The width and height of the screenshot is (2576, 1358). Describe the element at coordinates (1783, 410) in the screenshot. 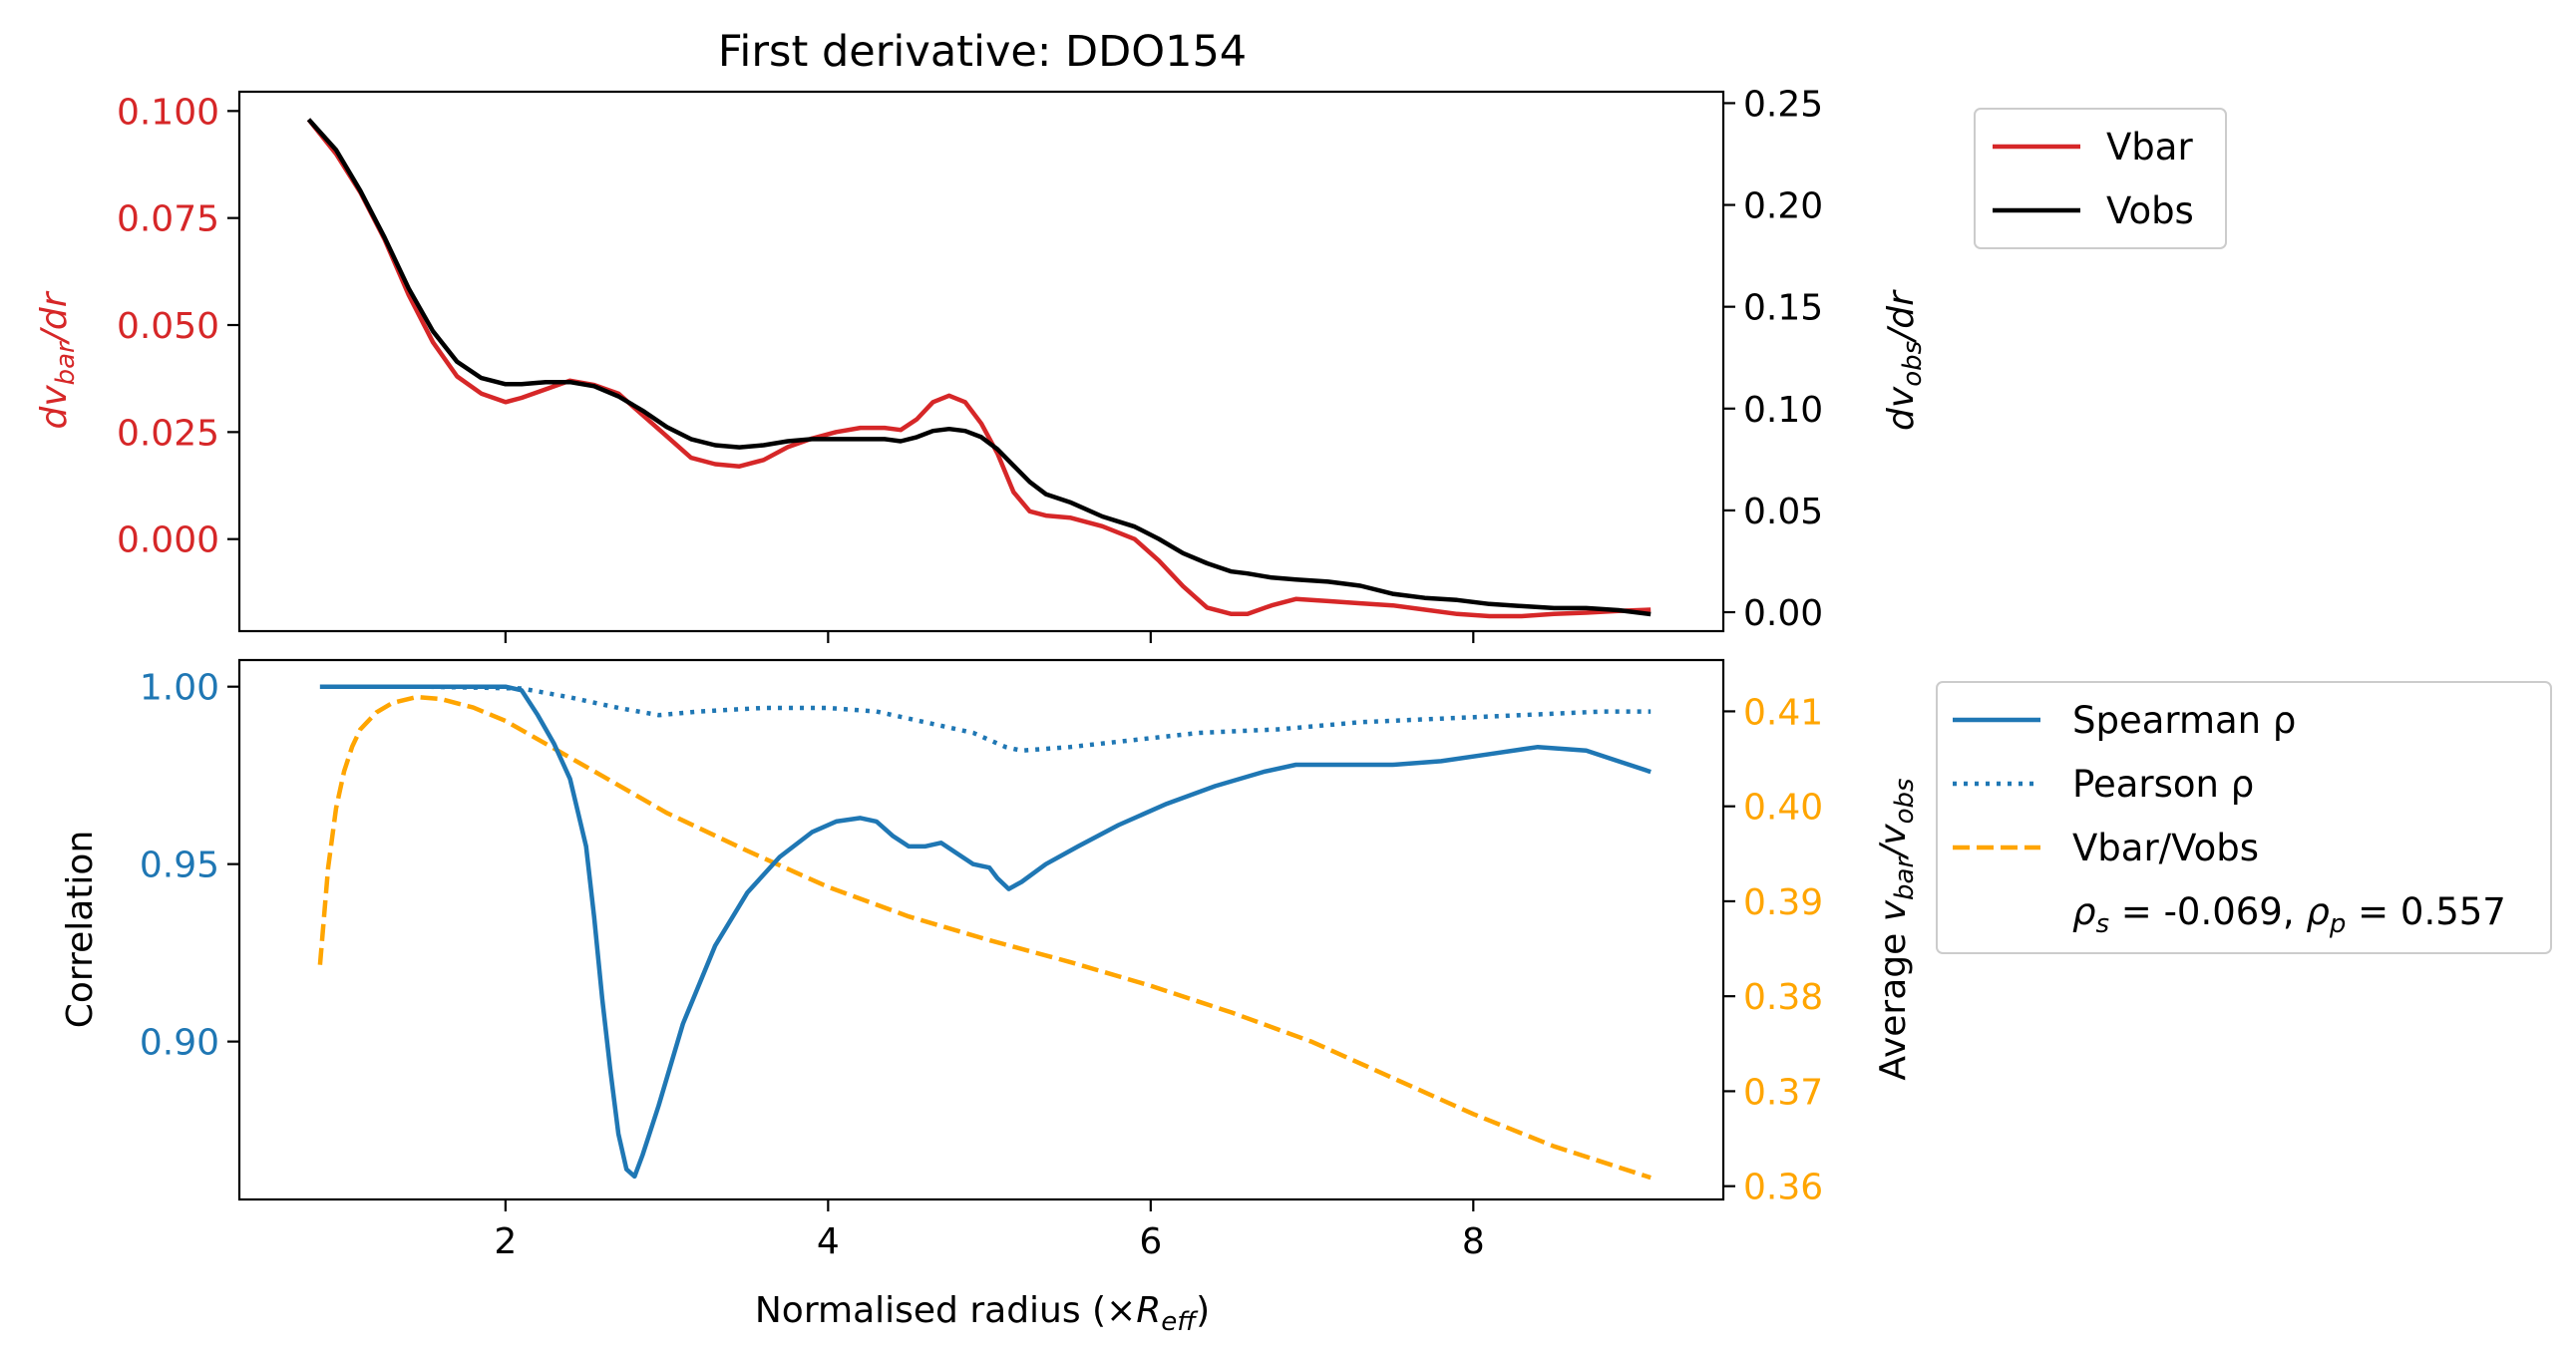

I see `top-right-y-tick-label: 0.10` at that location.